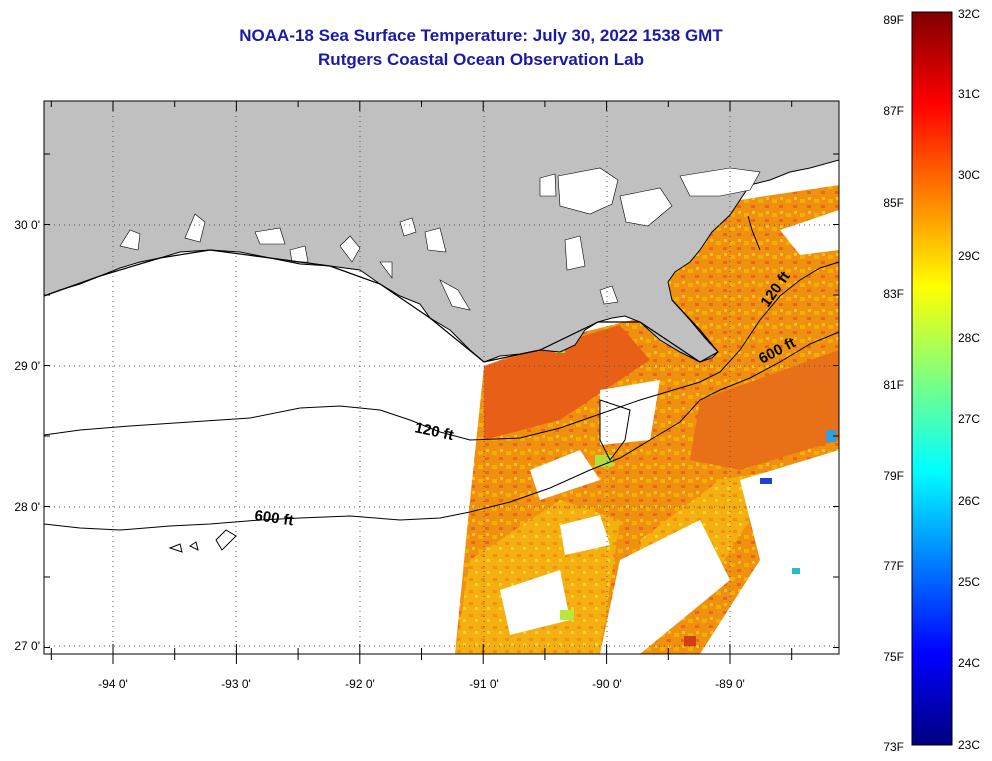 Image resolution: width=992 pixels, height=761 pixels. Describe the element at coordinates (381, 306) in the screenshot. I see `coastline` at that location.